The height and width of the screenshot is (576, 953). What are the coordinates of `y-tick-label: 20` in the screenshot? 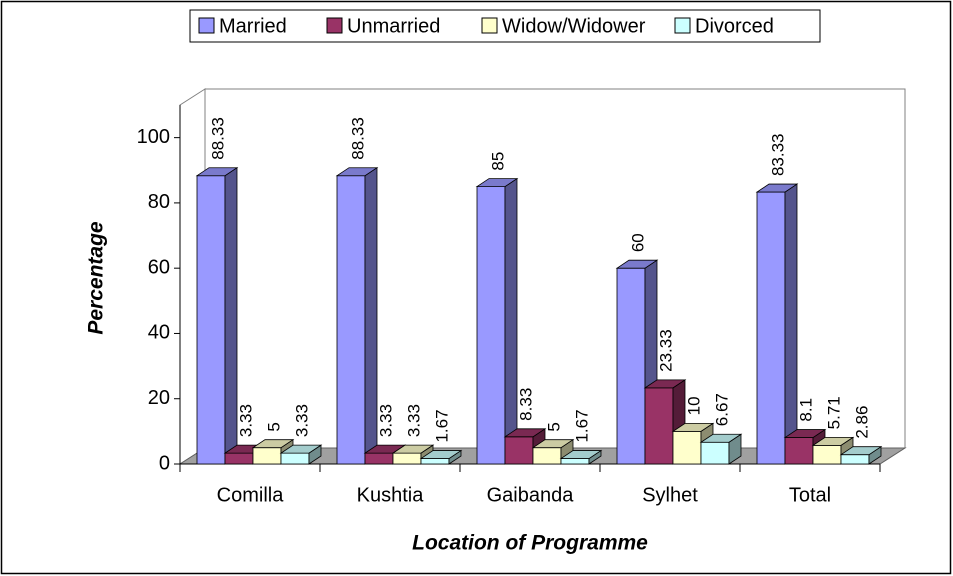 It's located at (159, 398).